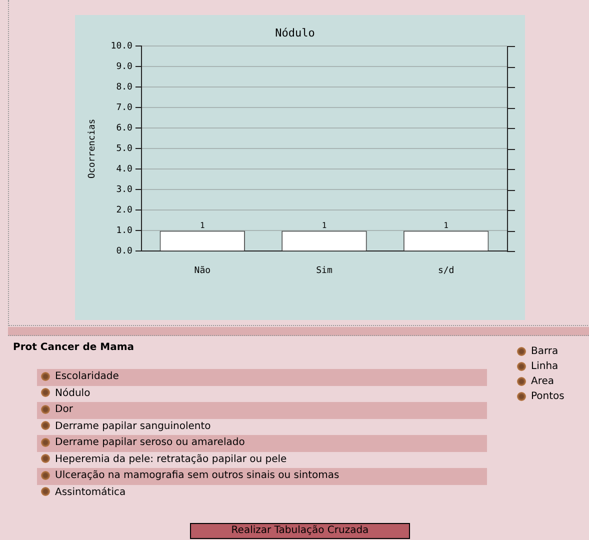 Image resolution: width=589 pixels, height=540 pixels. Describe the element at coordinates (73, 347) in the screenshot. I see `text: Prot Cancer de Mama` at that location.